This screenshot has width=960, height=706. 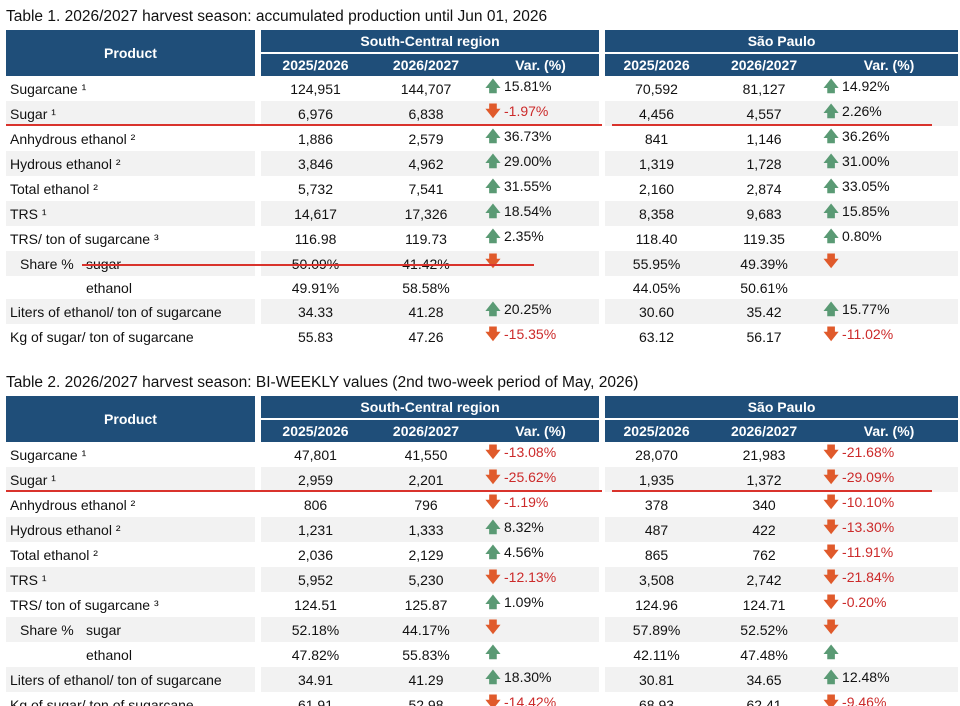 I want to click on sp-var-value: 0.80%, so click(x=862, y=236).